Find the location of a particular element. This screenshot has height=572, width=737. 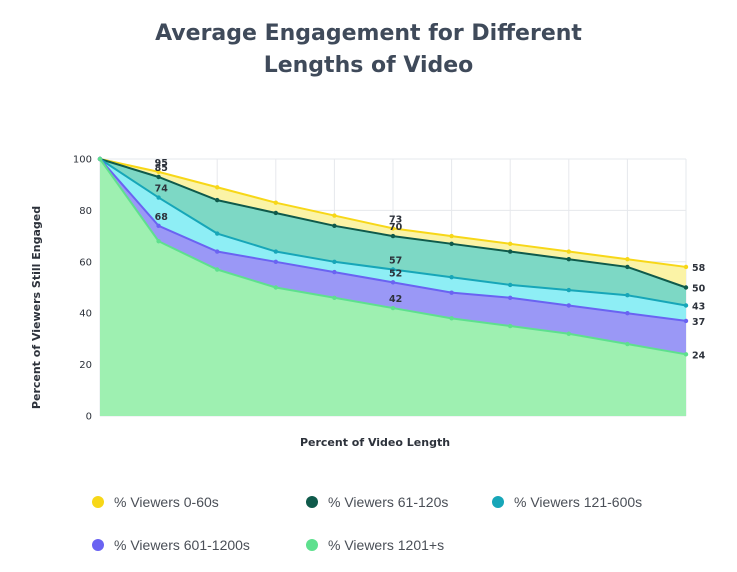

data-label: 85 is located at coordinates (161, 168).